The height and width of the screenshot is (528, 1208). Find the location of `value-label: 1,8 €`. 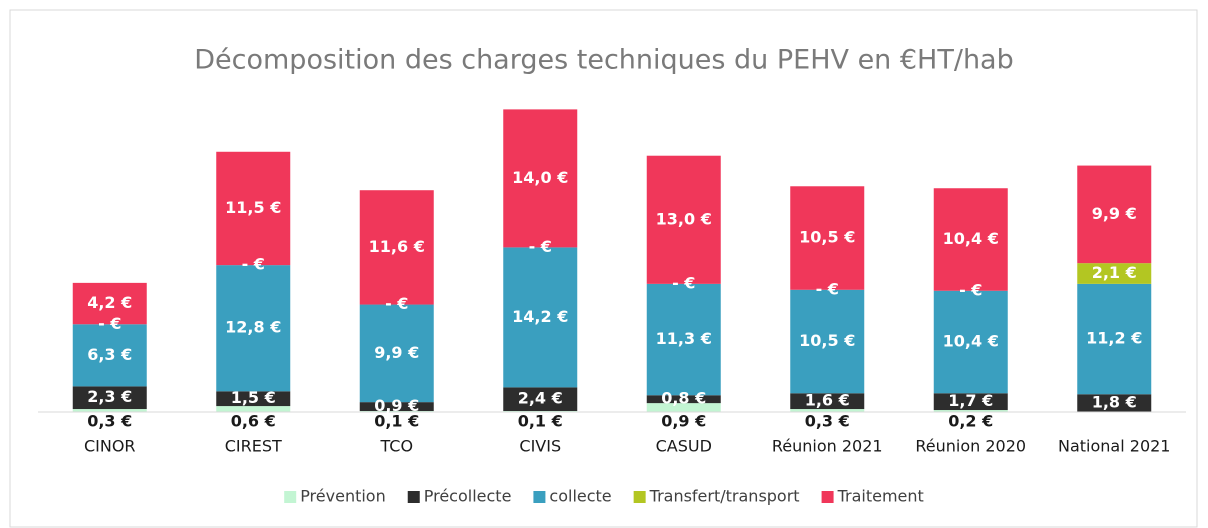

value-label: 1,8 € is located at coordinates (1114, 402).